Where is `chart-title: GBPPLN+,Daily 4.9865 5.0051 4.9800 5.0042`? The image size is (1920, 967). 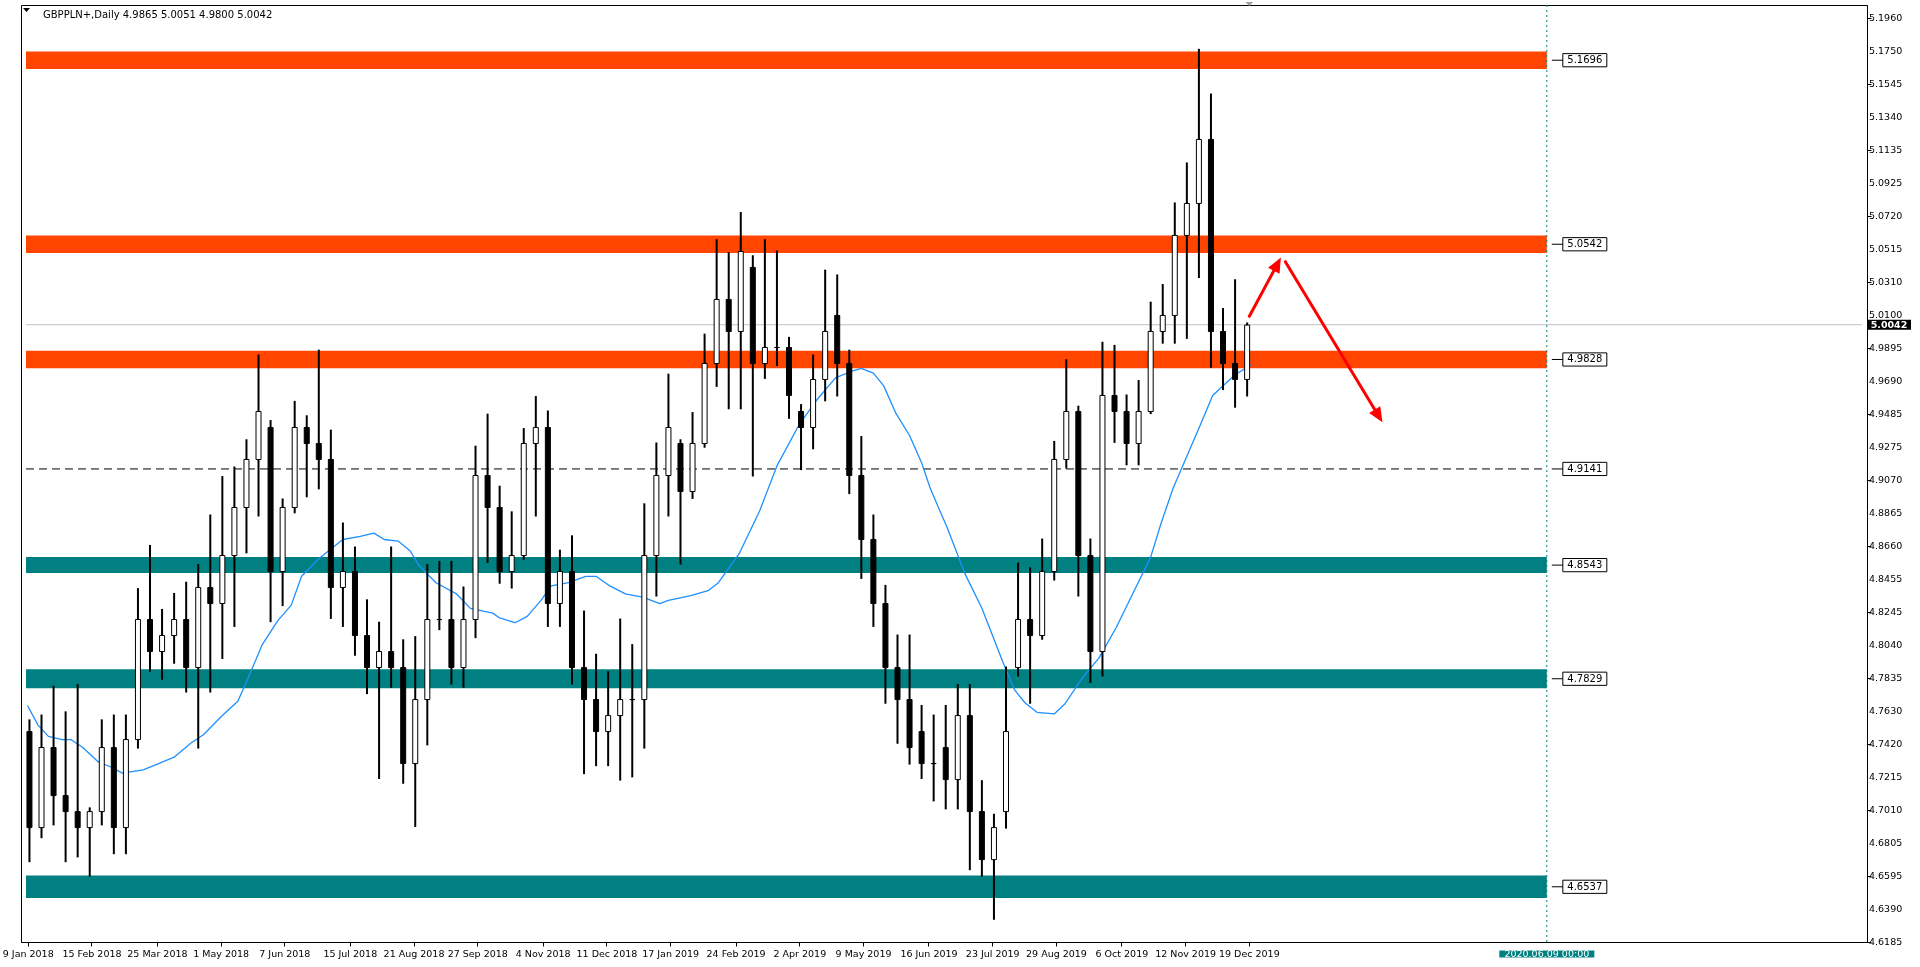 chart-title: GBPPLN+,Daily 4.9865 5.0051 4.9800 5.0042 is located at coordinates (158, 14).